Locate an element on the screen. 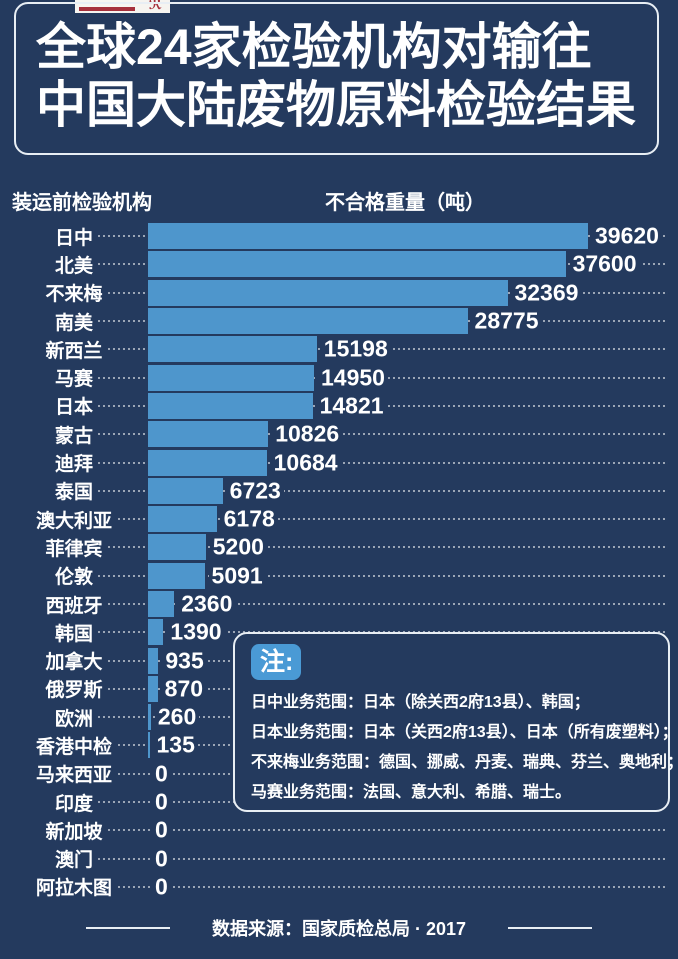 The image size is (678, 959). page-title-line2: 中国大陆废物原料检验结果 is located at coordinates (336, 105).